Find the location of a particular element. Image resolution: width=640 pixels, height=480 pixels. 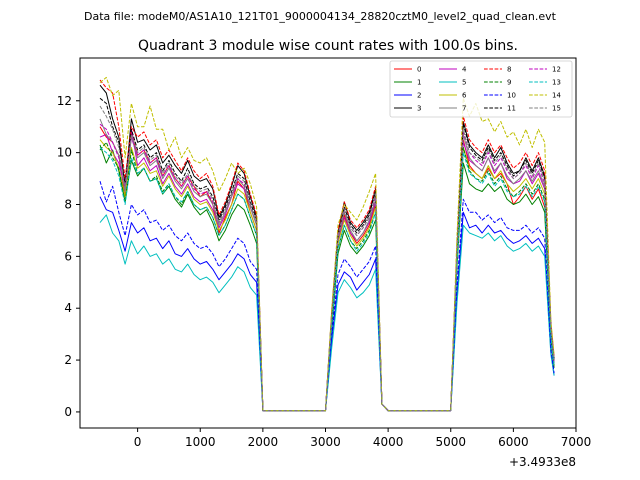

legend-label-10: 10 is located at coordinates (511, 96).